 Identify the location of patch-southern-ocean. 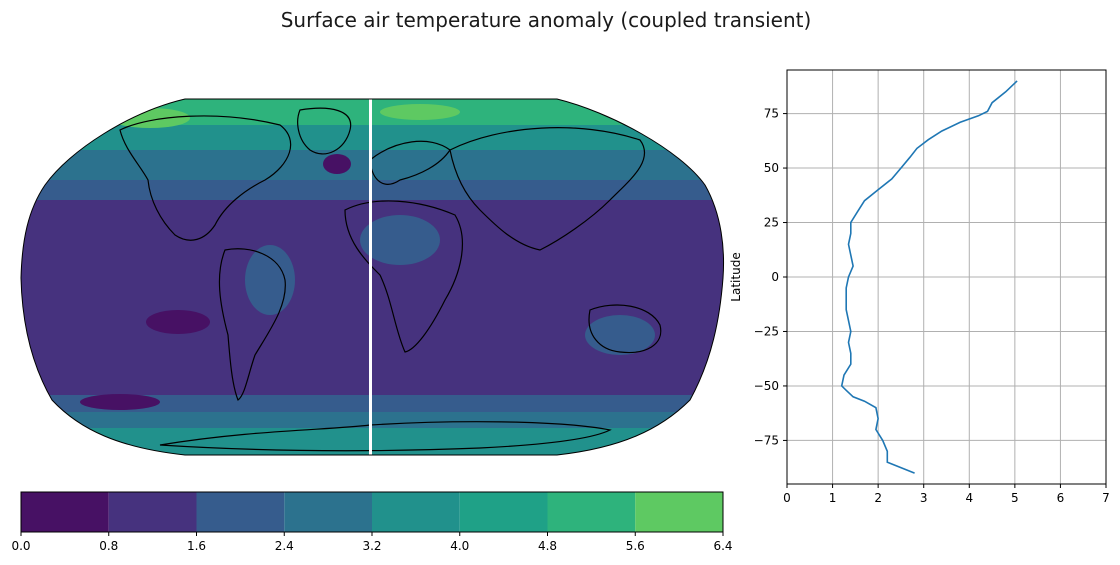
(120, 402).